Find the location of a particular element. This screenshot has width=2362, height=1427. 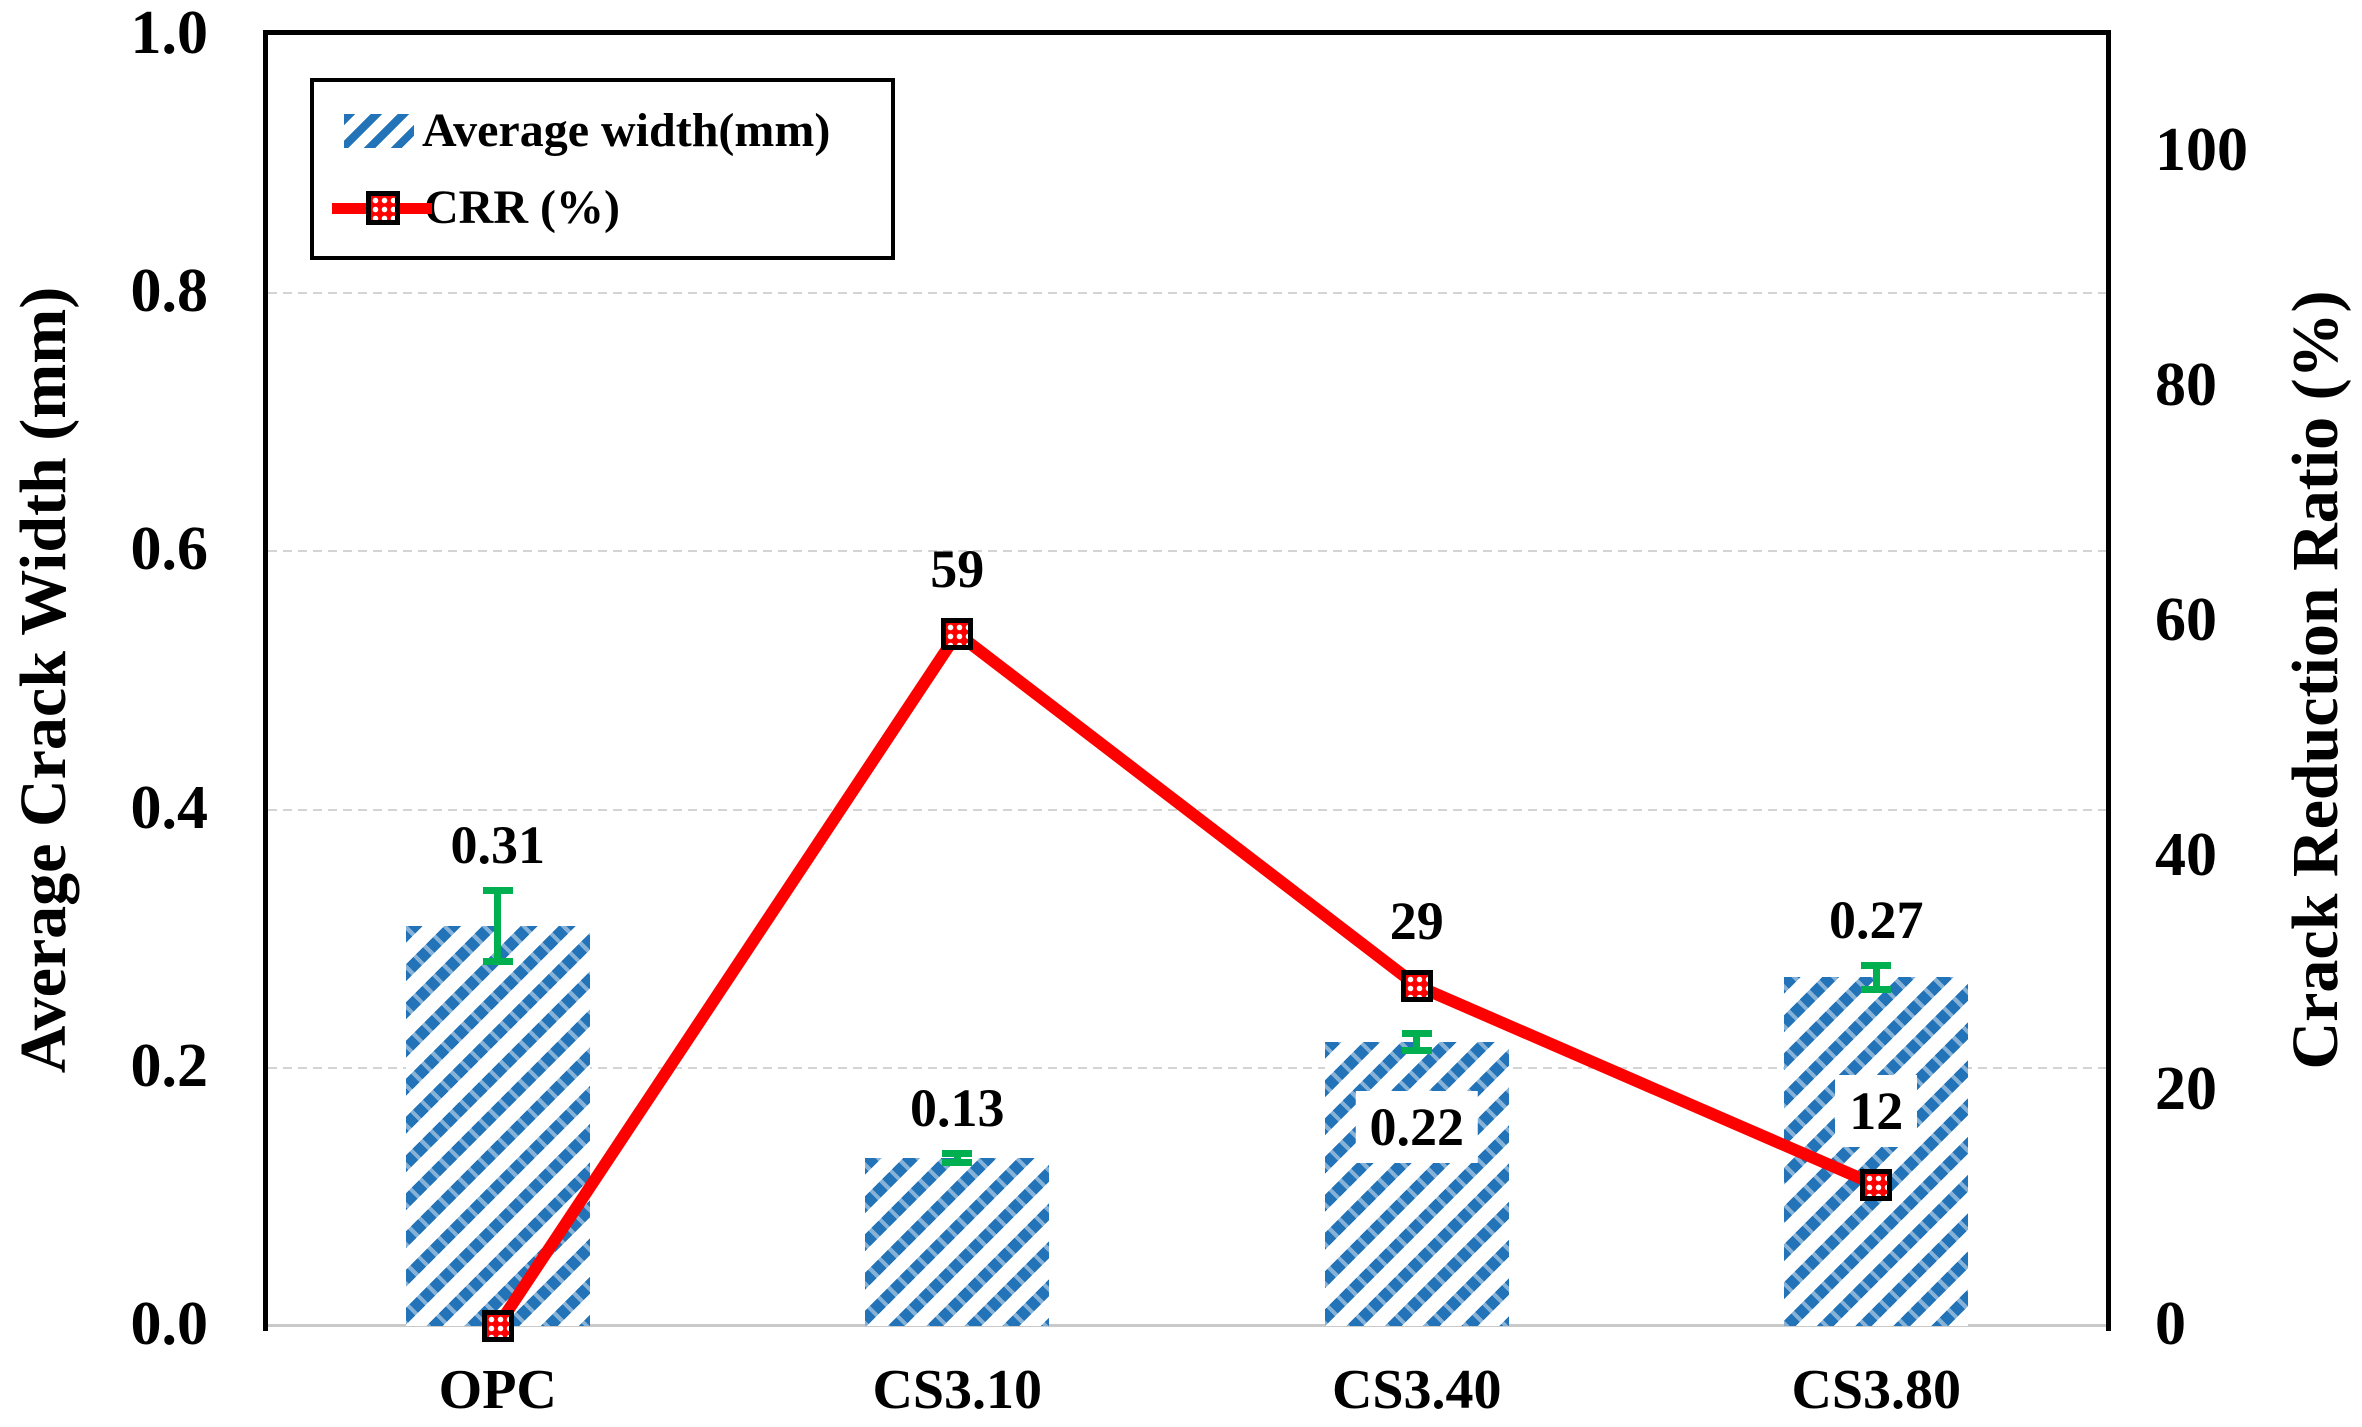

left-axis-tick-label: 1.0 is located at coordinates (169, 34).